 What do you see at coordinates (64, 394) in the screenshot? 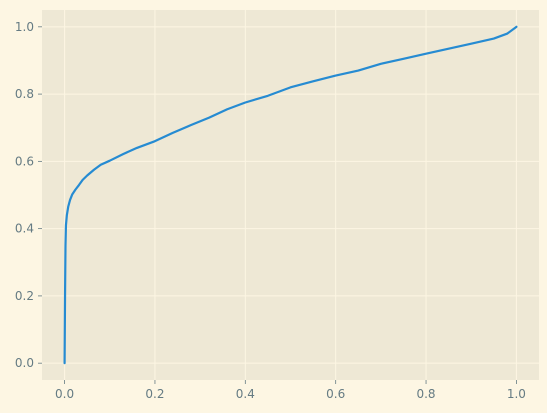
I see `x-tick-label: 0.0` at bounding box center [64, 394].